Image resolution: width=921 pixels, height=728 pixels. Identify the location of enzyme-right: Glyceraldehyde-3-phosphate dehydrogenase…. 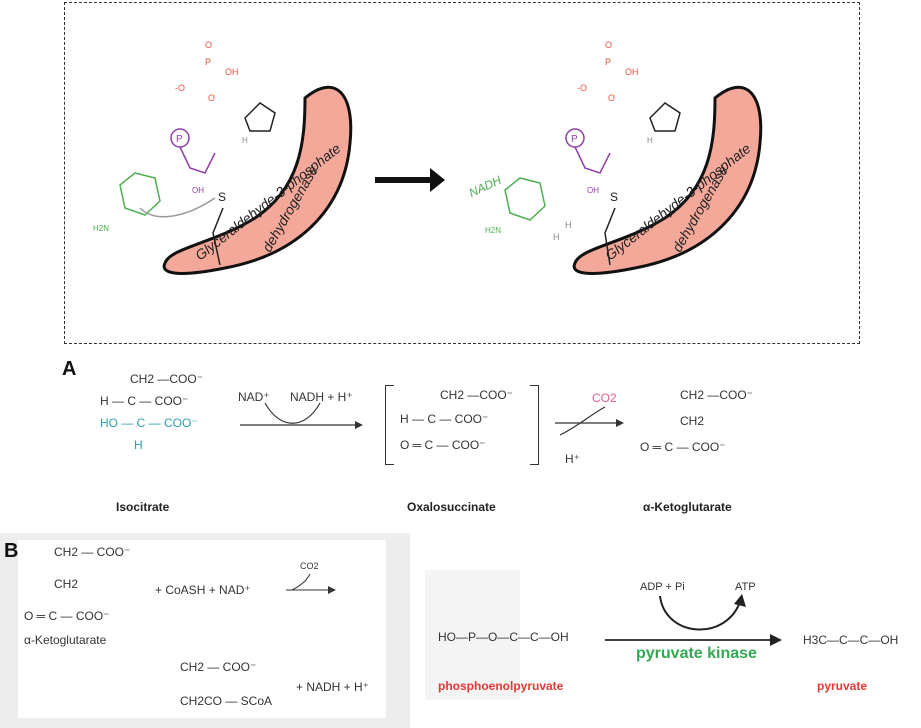
(615, 157).